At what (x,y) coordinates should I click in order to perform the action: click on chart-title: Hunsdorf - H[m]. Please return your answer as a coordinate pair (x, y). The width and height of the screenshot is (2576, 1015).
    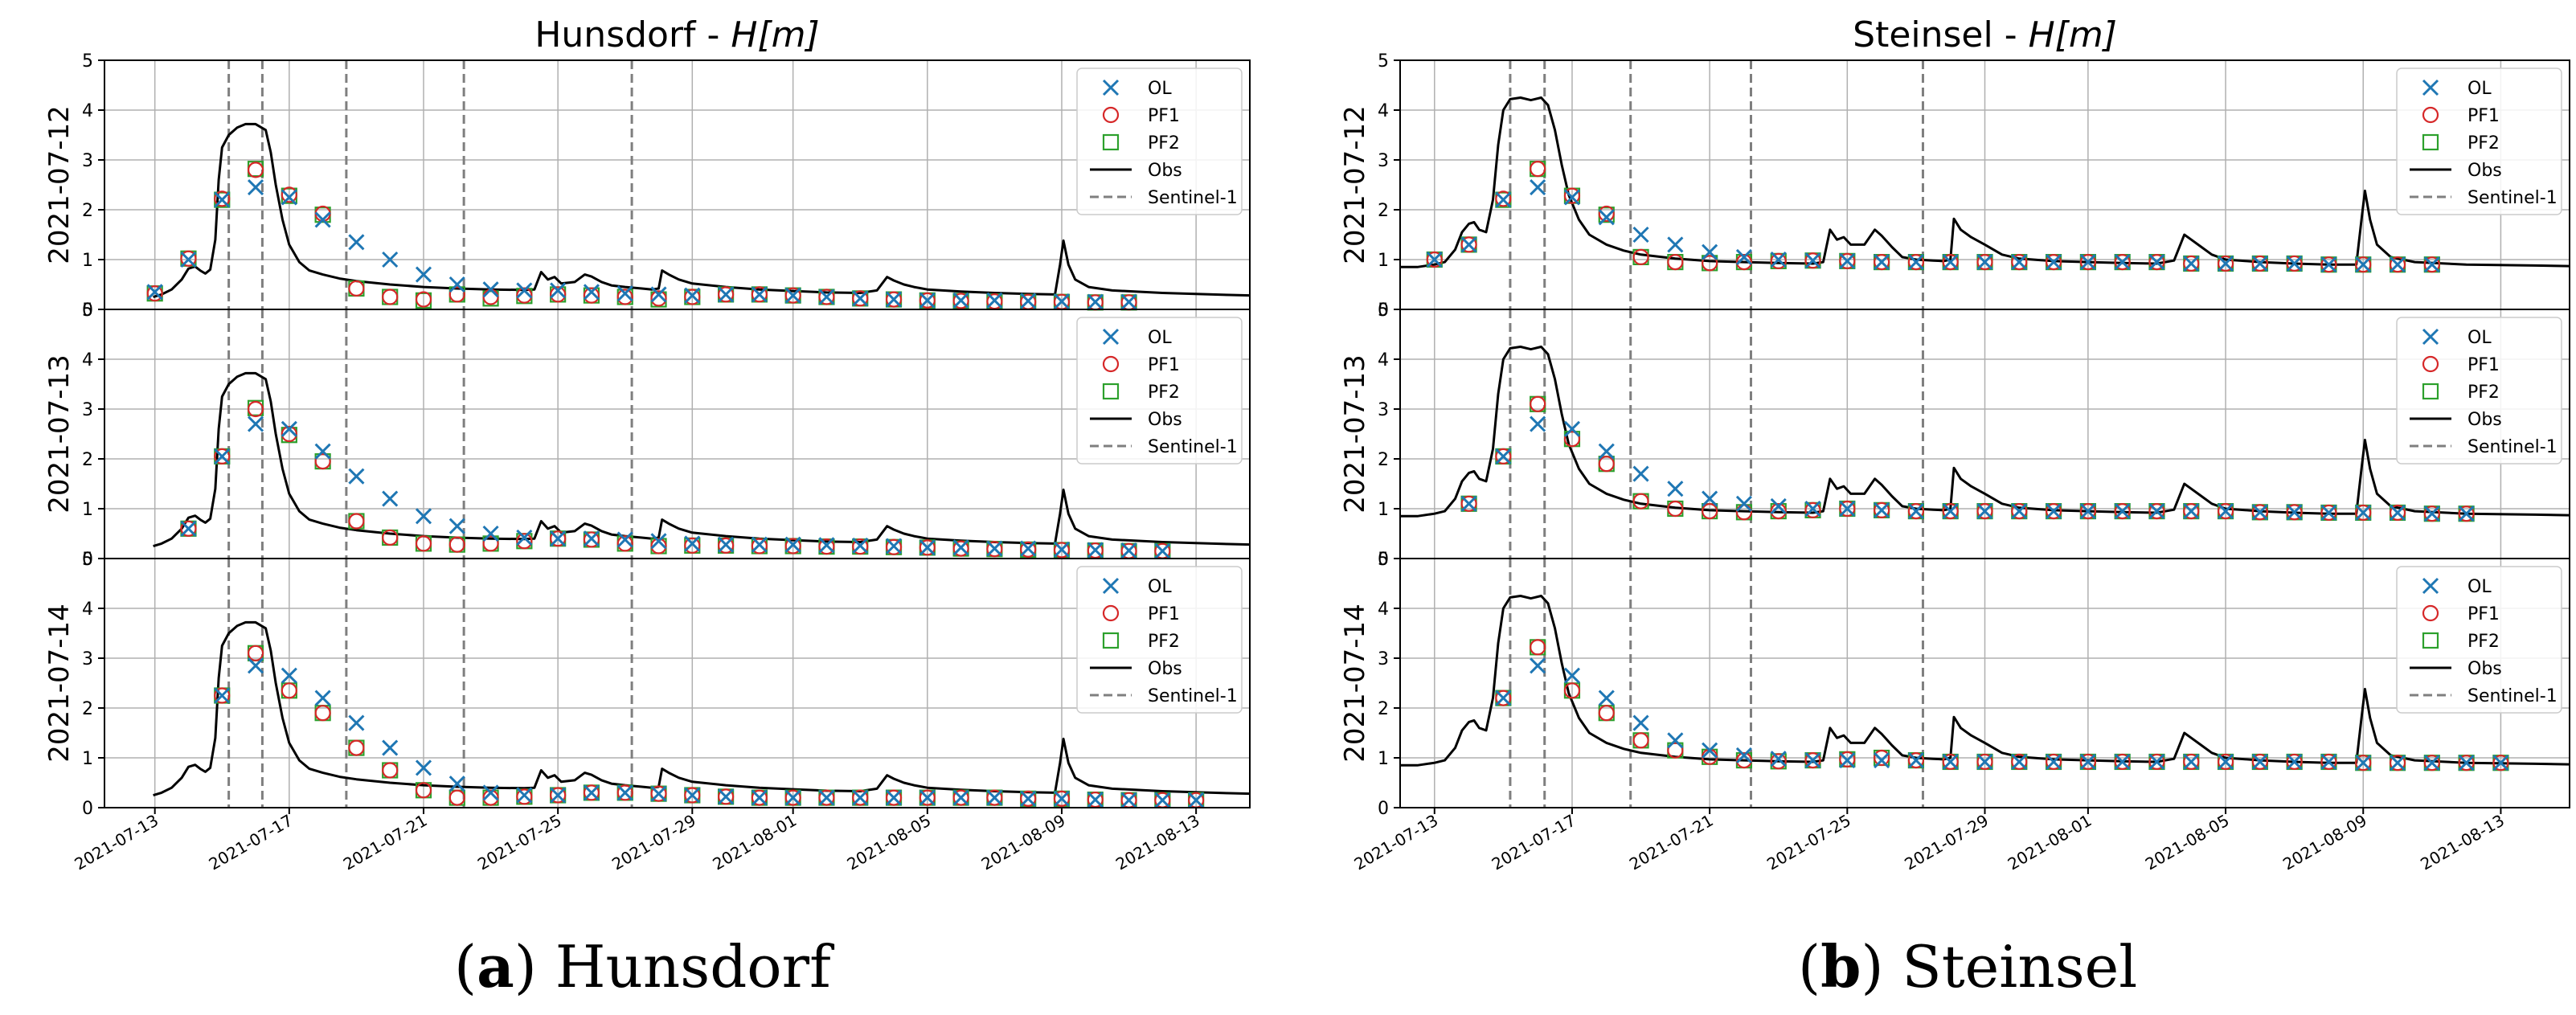
    Looking at the image, I should click on (676, 34).